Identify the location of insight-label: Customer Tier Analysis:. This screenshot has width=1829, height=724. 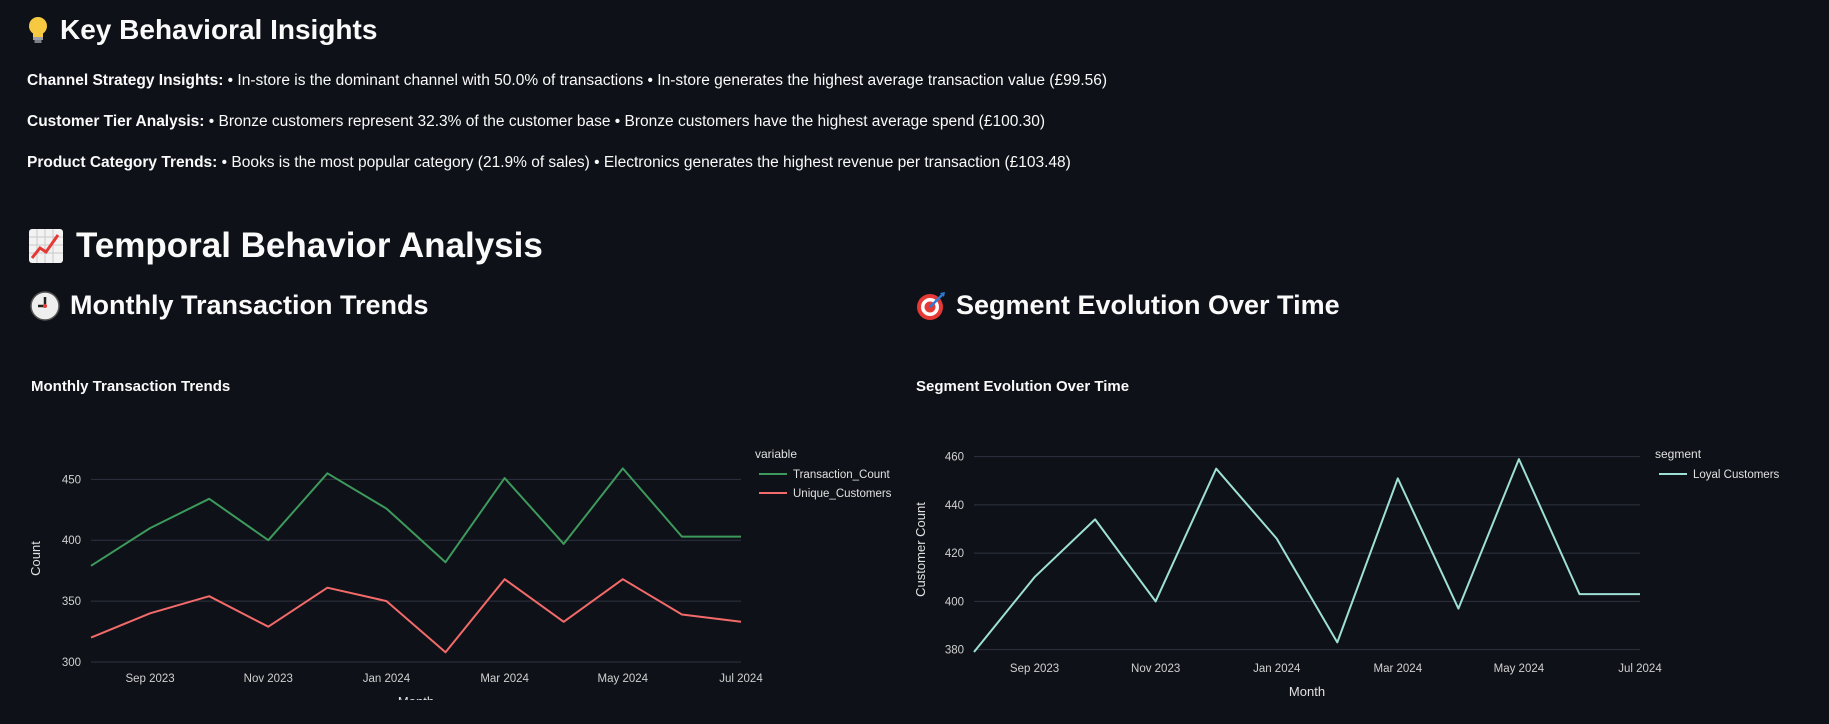
(116, 121).